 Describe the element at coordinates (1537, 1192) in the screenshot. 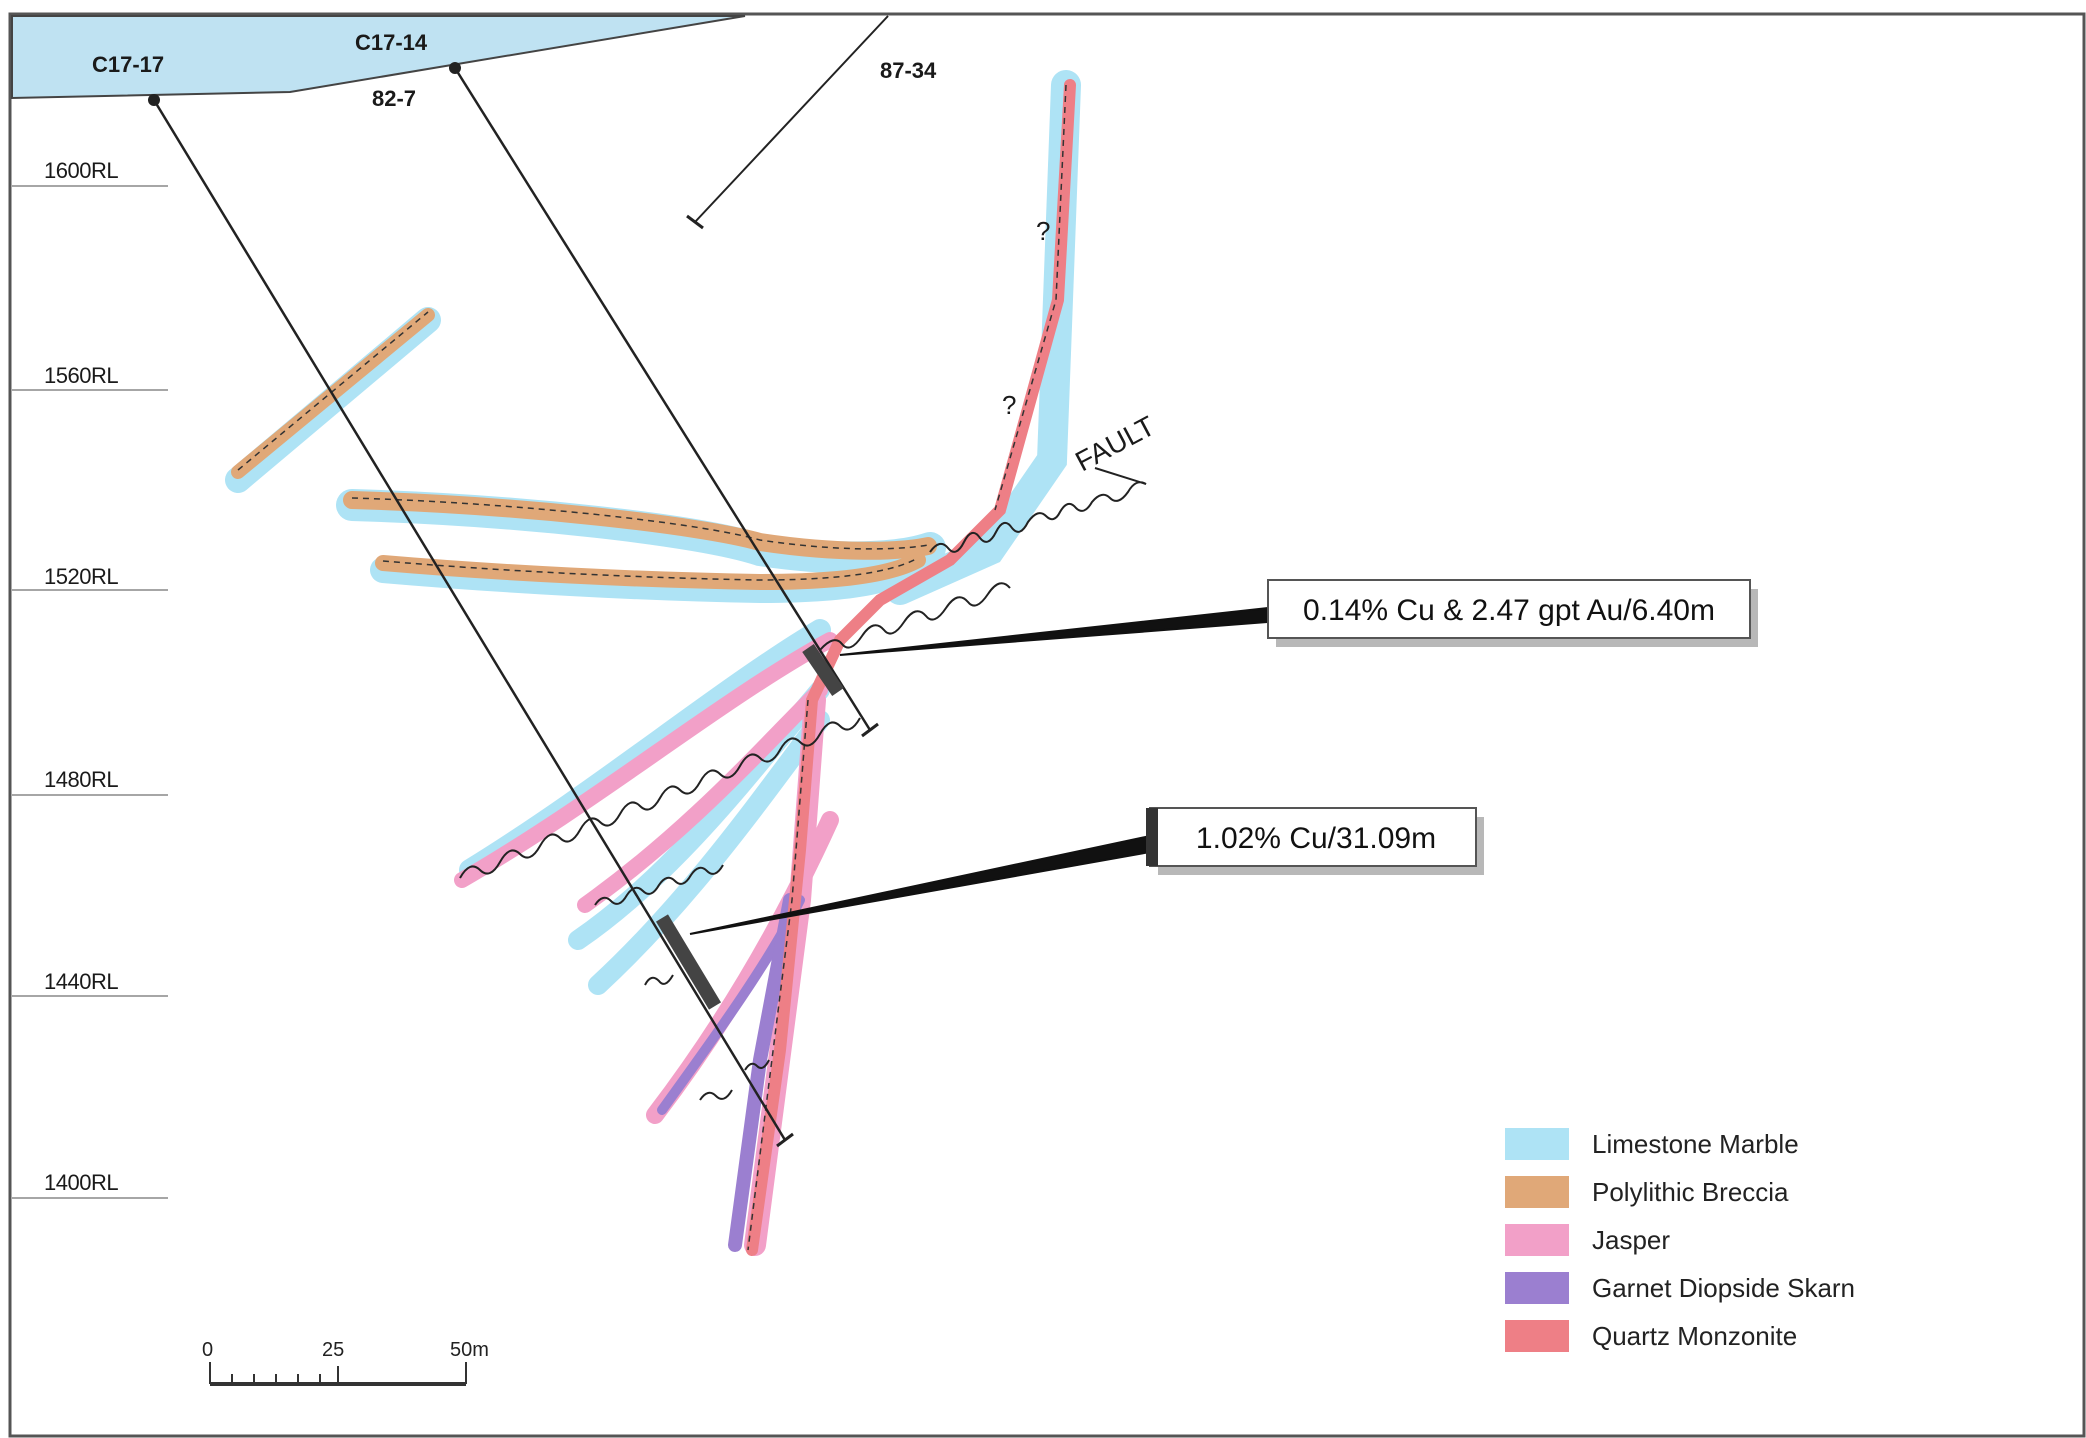

I see `legend-swatch-polylithic-breccia` at that location.